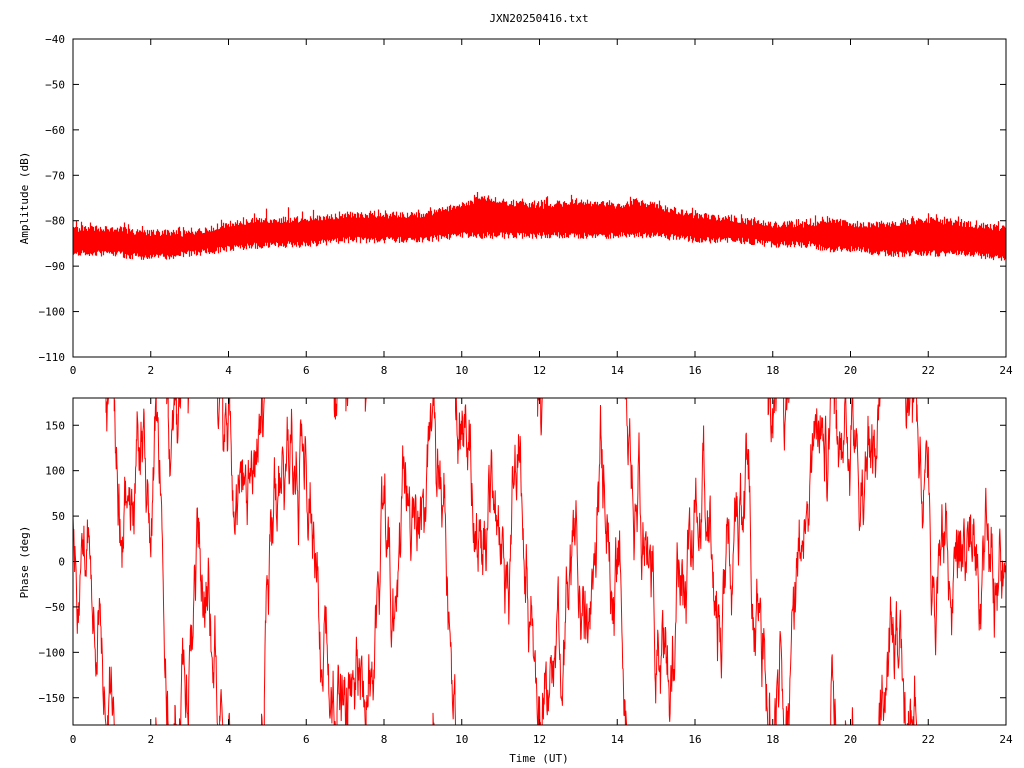 The width and height of the screenshot is (1024, 768). Describe the element at coordinates (772, 739) in the screenshot. I see `phase-x-tick-label: 18` at that location.